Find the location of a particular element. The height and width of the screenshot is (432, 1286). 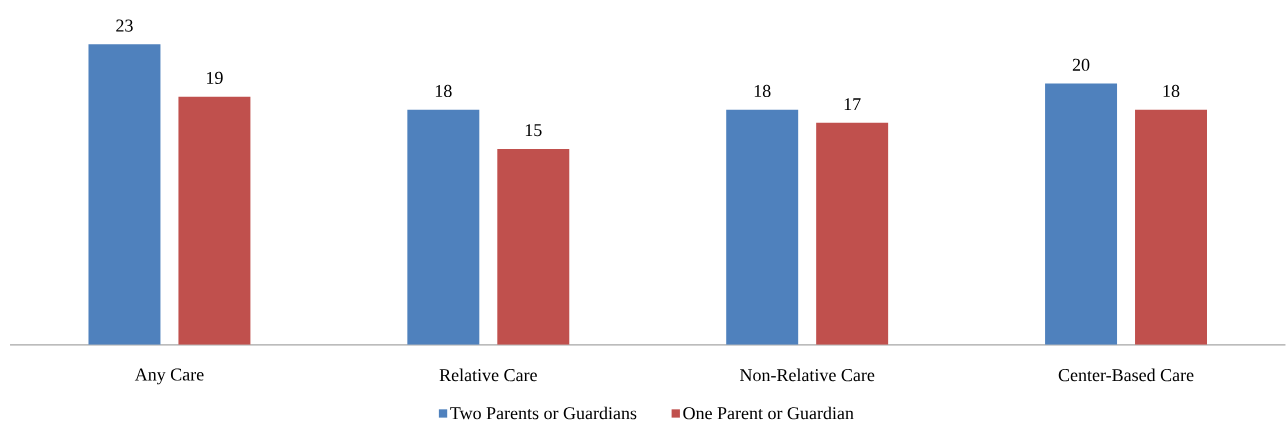

data-label: 23 is located at coordinates (124, 25).